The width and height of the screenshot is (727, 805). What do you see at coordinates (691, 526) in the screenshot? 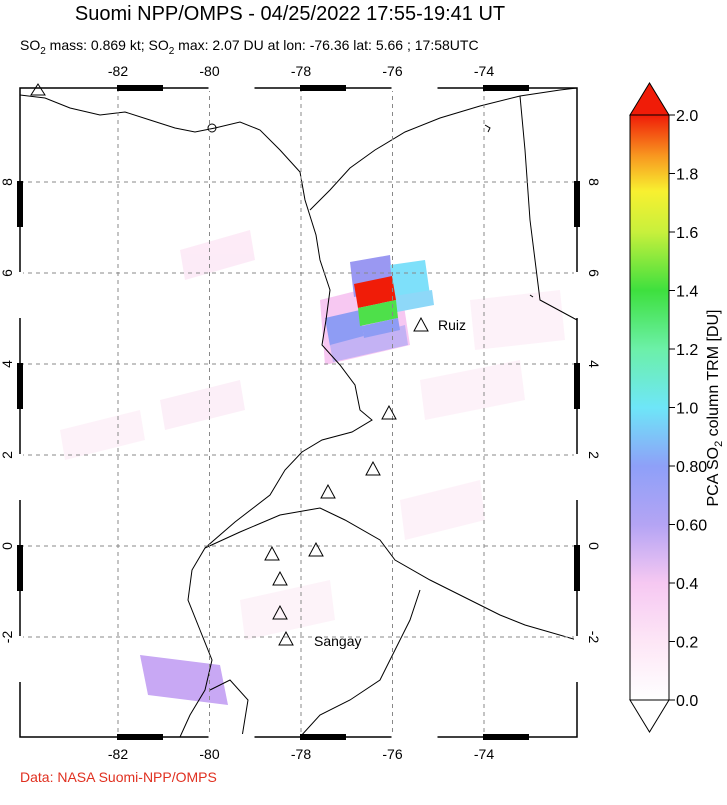
I see `colorbar-tick-label: 0.60` at bounding box center [691, 526].